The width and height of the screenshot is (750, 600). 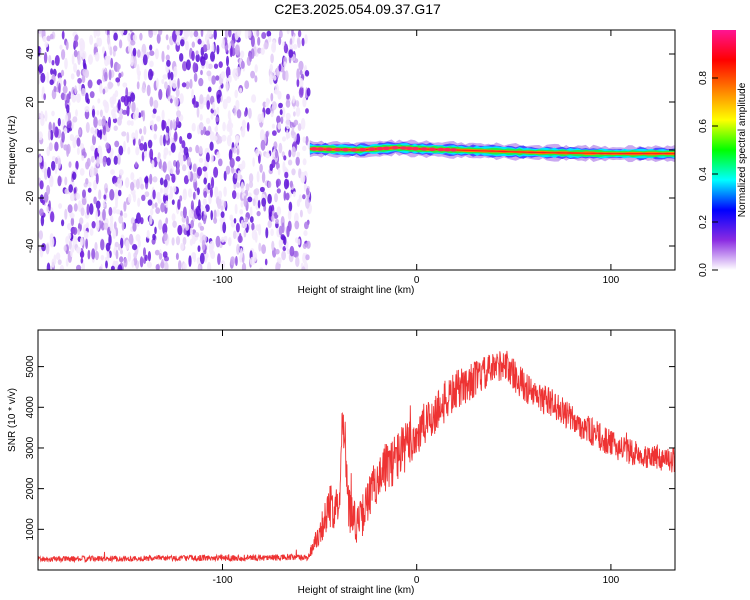 I want to click on spectrogram-xtick-label: 0, so click(x=417, y=280).